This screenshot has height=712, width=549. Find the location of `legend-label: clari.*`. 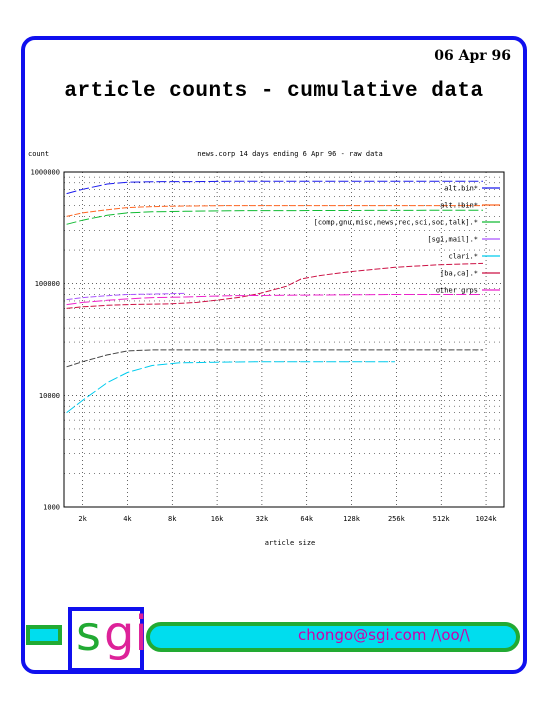

legend-label: clari.* is located at coordinates (463, 257).